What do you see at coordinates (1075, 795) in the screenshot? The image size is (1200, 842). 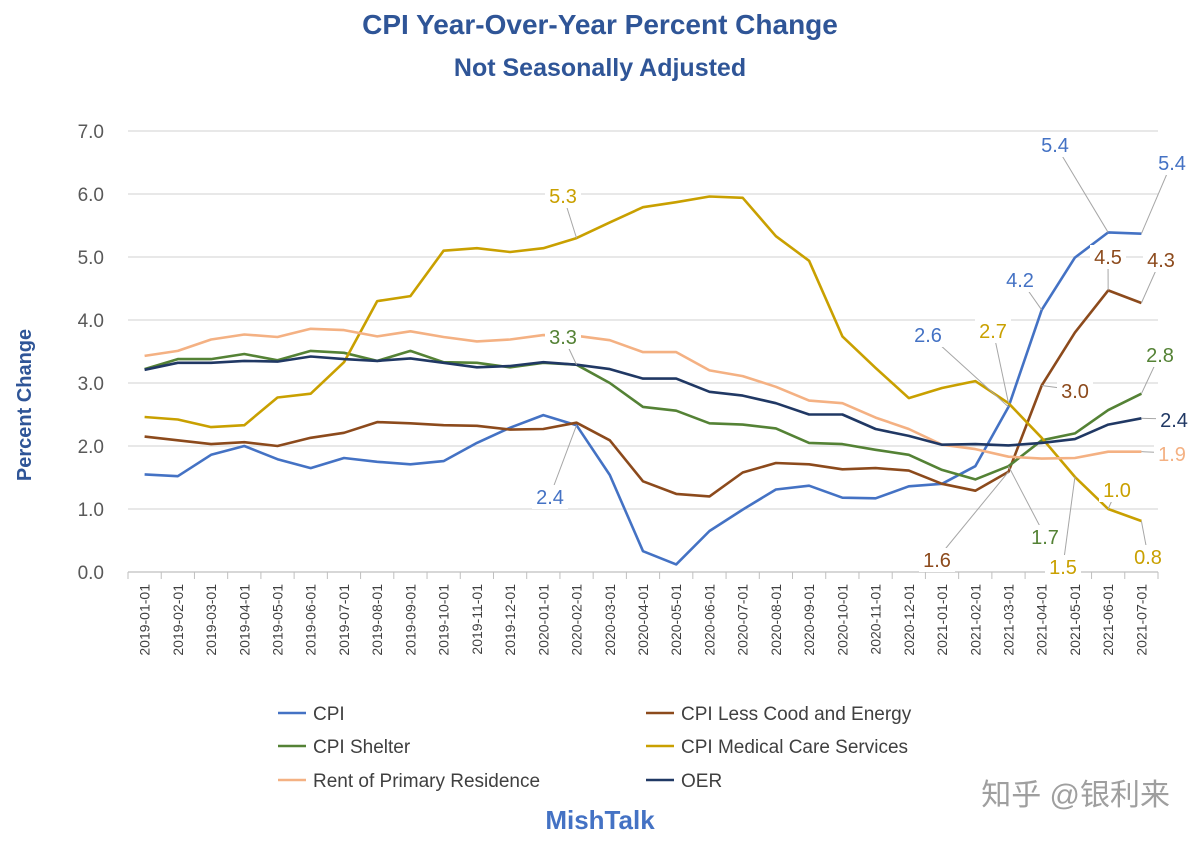 I see `watermark: 知乎 @银利来` at bounding box center [1075, 795].